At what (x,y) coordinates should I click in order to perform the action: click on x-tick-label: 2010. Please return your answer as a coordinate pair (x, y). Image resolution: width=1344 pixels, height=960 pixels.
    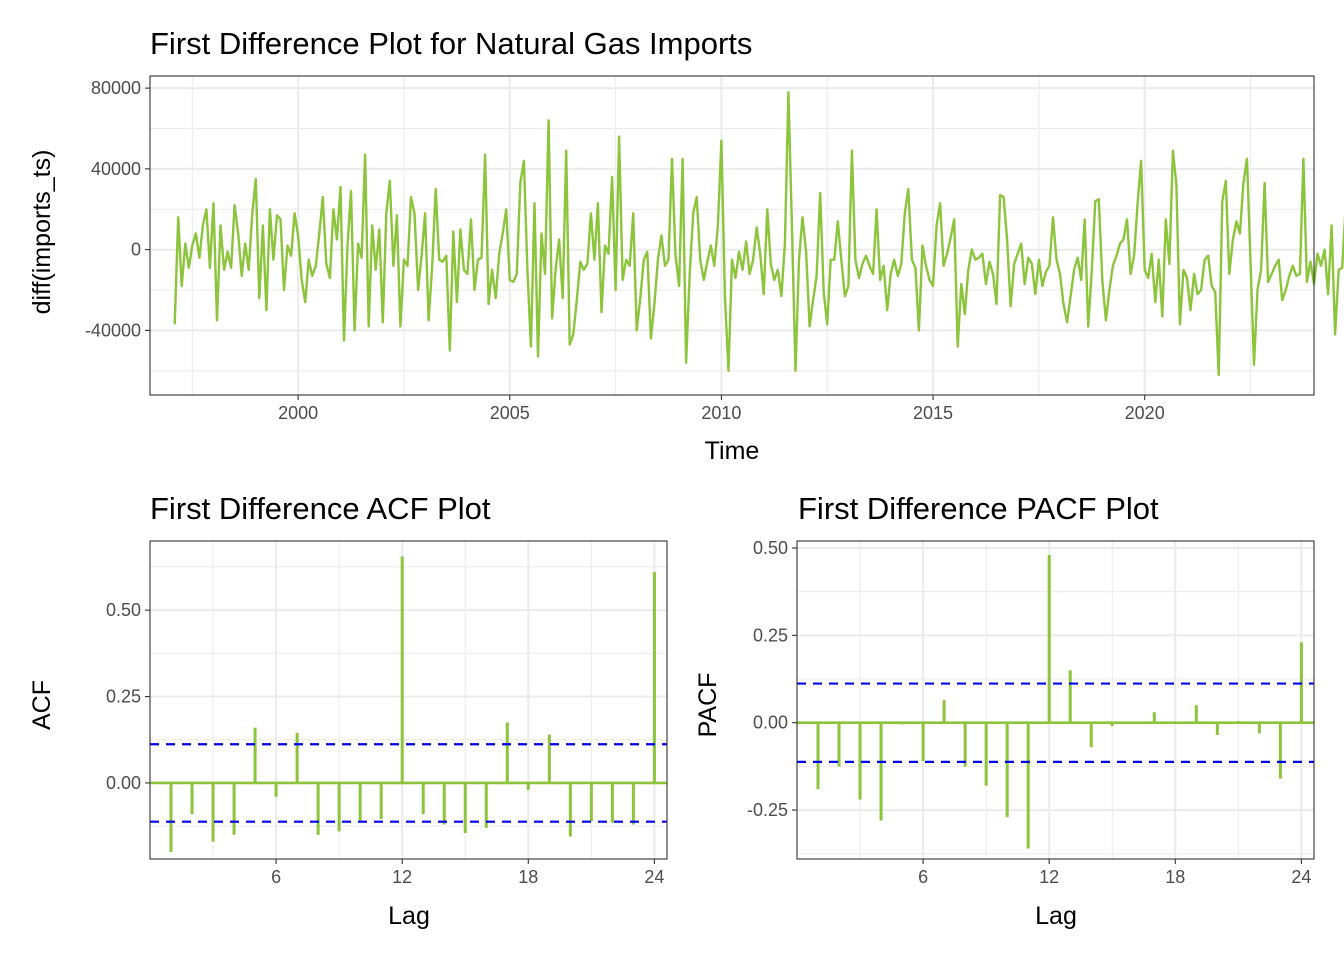
    Looking at the image, I should click on (721, 413).